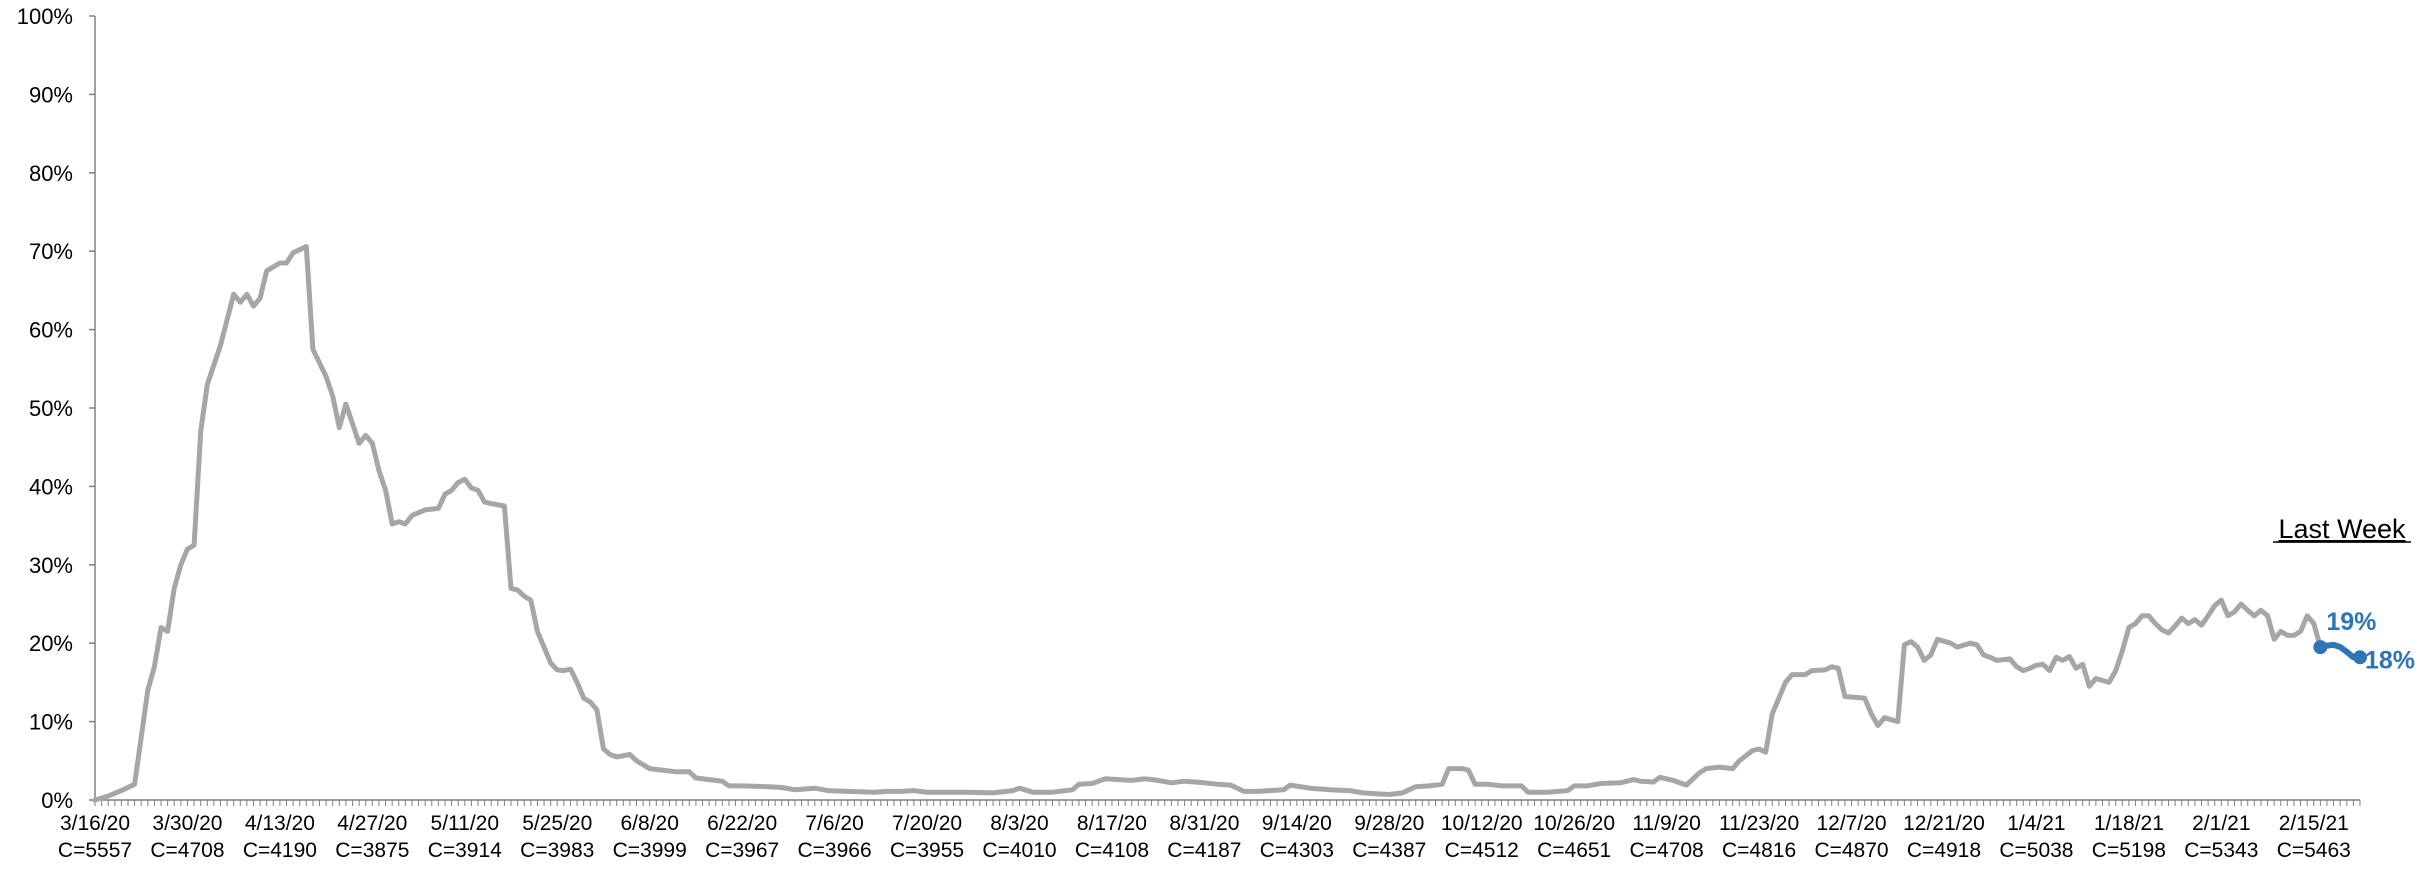 The image size is (2431, 870). What do you see at coordinates (51, 722) in the screenshot?
I see `y-tick-label: 10%` at bounding box center [51, 722].